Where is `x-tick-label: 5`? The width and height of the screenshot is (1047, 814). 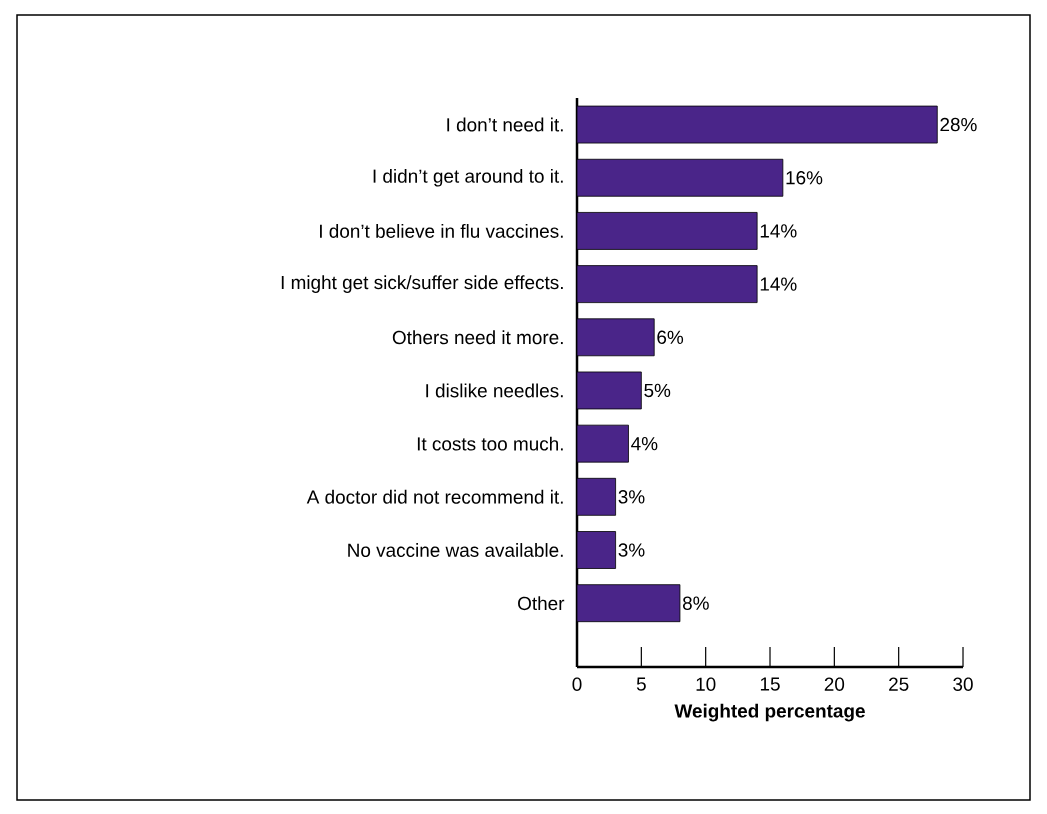 x-tick-label: 5 is located at coordinates (641, 684).